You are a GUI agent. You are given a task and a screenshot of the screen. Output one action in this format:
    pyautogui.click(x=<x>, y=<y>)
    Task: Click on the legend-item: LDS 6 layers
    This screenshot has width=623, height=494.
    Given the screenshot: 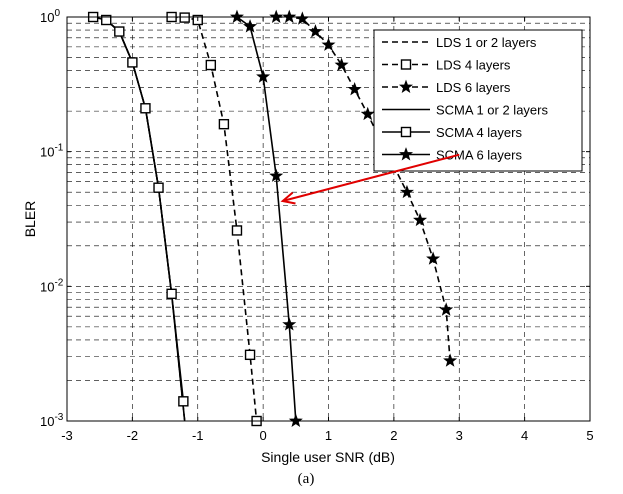 What is the action you would take?
    pyautogui.click(x=446, y=87)
    